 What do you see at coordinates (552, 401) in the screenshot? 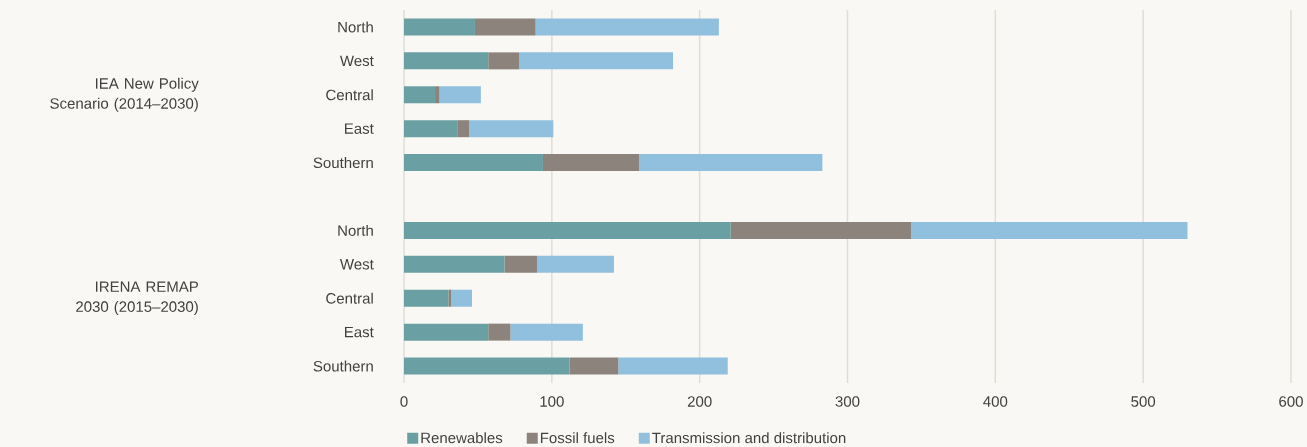
I see `x-tick-label: 100` at bounding box center [552, 401].